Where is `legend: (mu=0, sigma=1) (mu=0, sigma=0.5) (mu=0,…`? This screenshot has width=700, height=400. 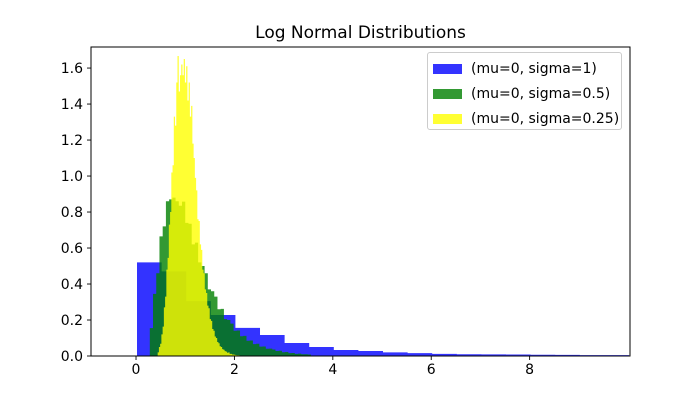
legend: (mu=0, sigma=1) (mu=0, sigma=0.5) (mu=0,… is located at coordinates (524, 91).